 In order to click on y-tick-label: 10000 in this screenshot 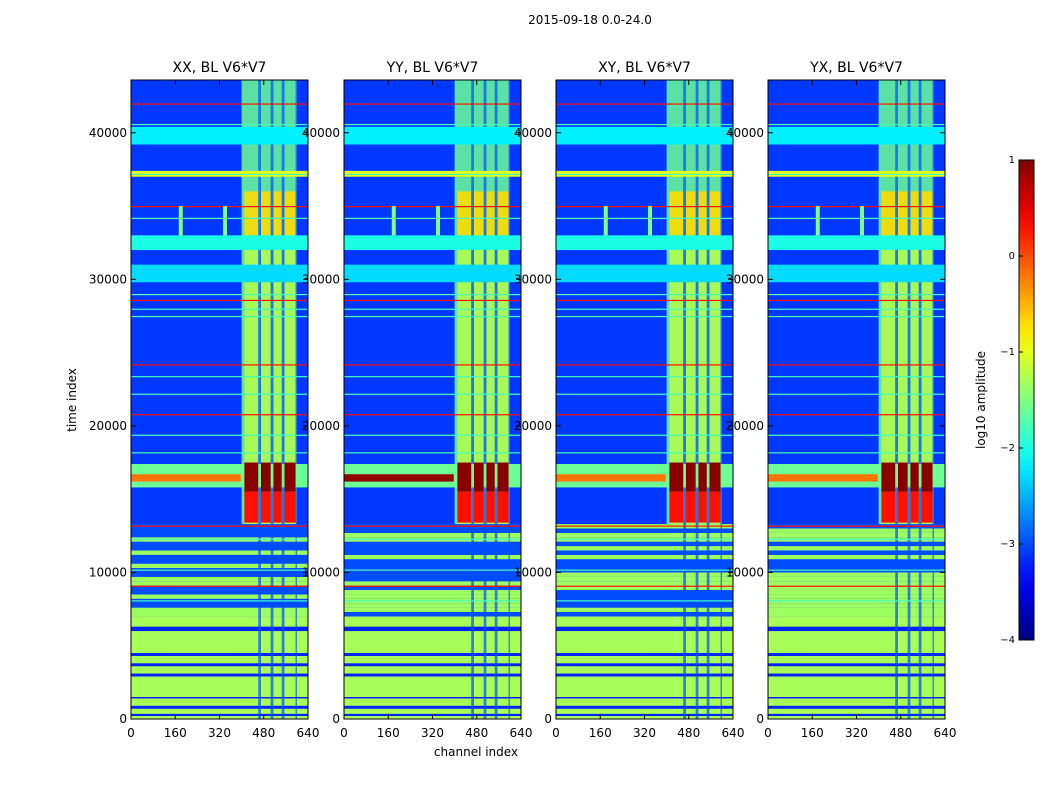, I will do `click(108, 572)`.